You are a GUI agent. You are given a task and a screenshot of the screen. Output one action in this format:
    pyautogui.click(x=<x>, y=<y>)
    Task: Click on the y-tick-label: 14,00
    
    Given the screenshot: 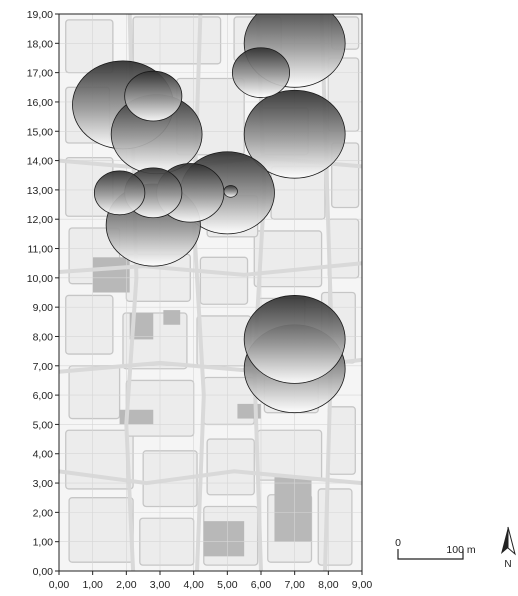 What is the action you would take?
    pyautogui.click(x=40, y=162)
    